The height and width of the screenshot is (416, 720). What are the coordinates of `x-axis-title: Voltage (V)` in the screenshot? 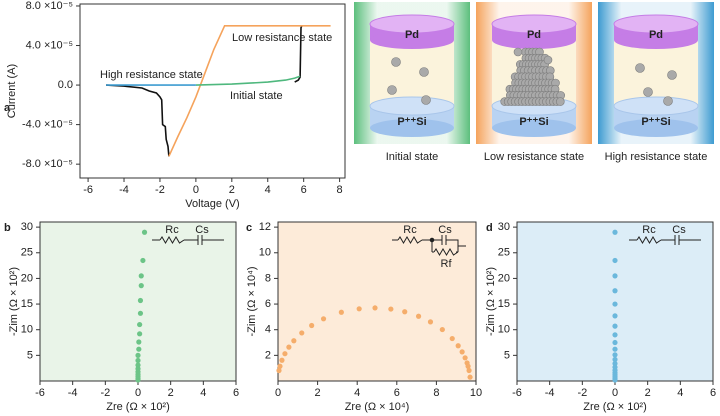 It's located at (212, 204).